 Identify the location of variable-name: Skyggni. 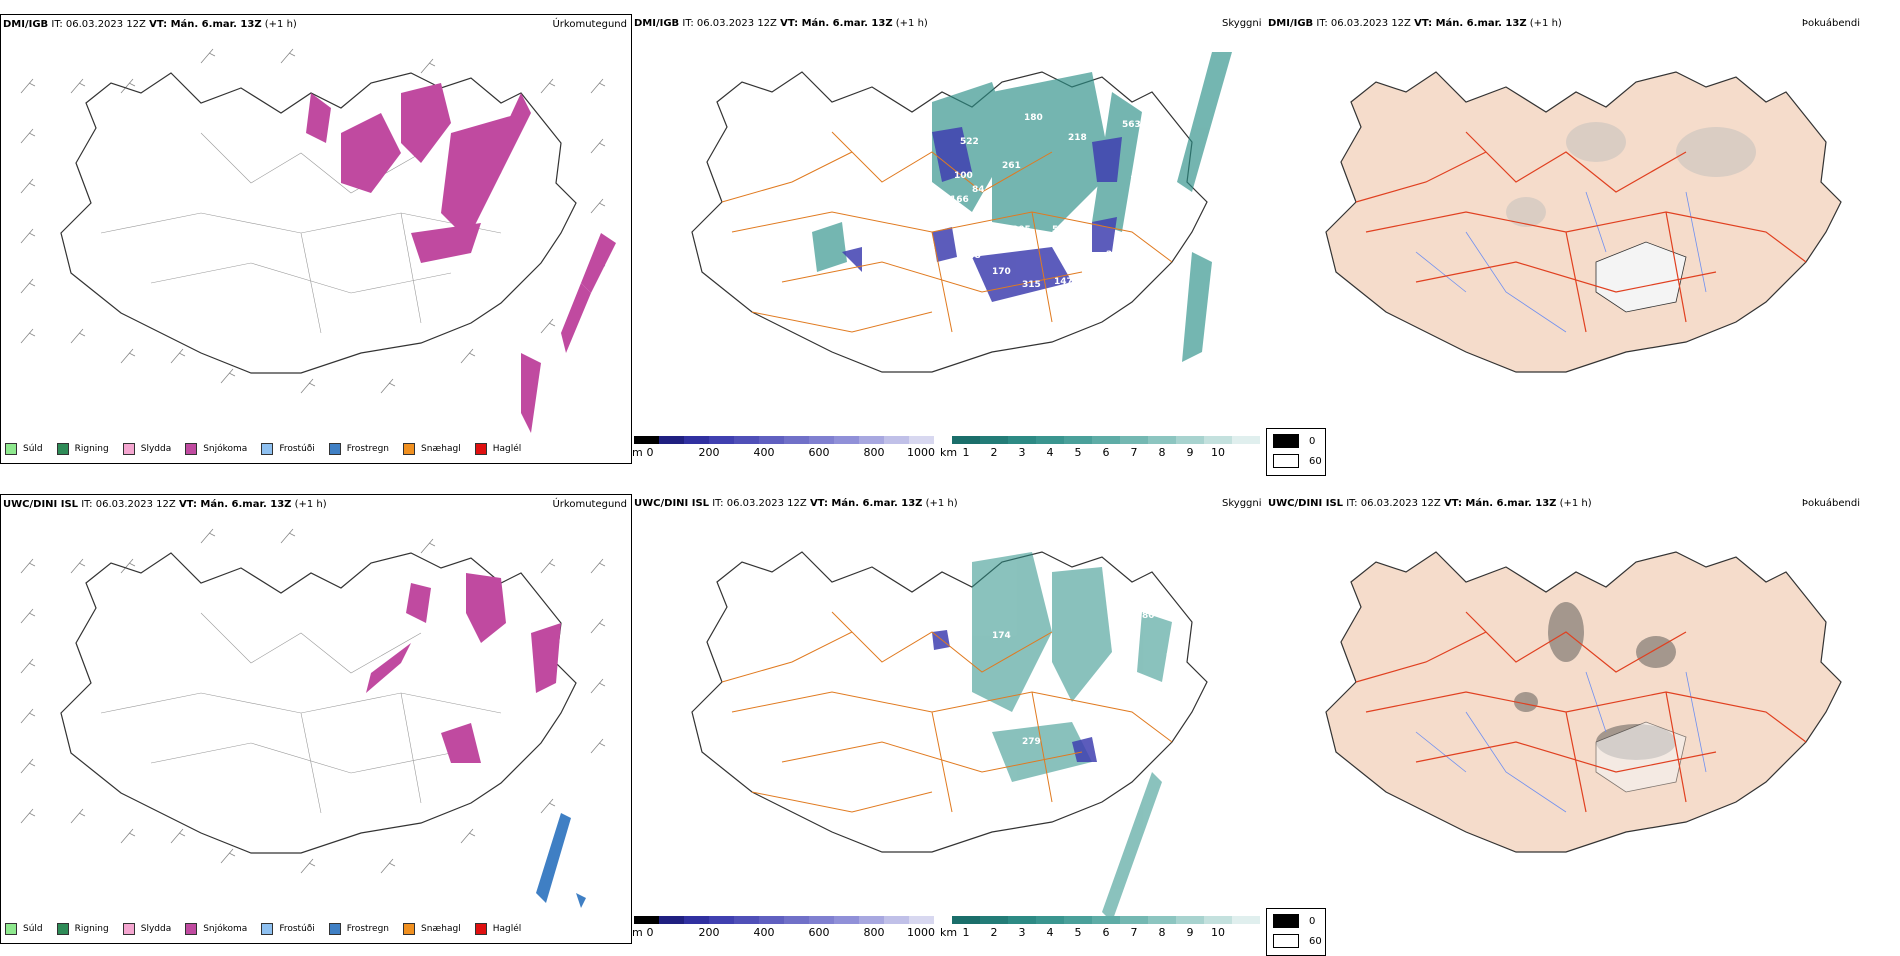
(1242, 23).